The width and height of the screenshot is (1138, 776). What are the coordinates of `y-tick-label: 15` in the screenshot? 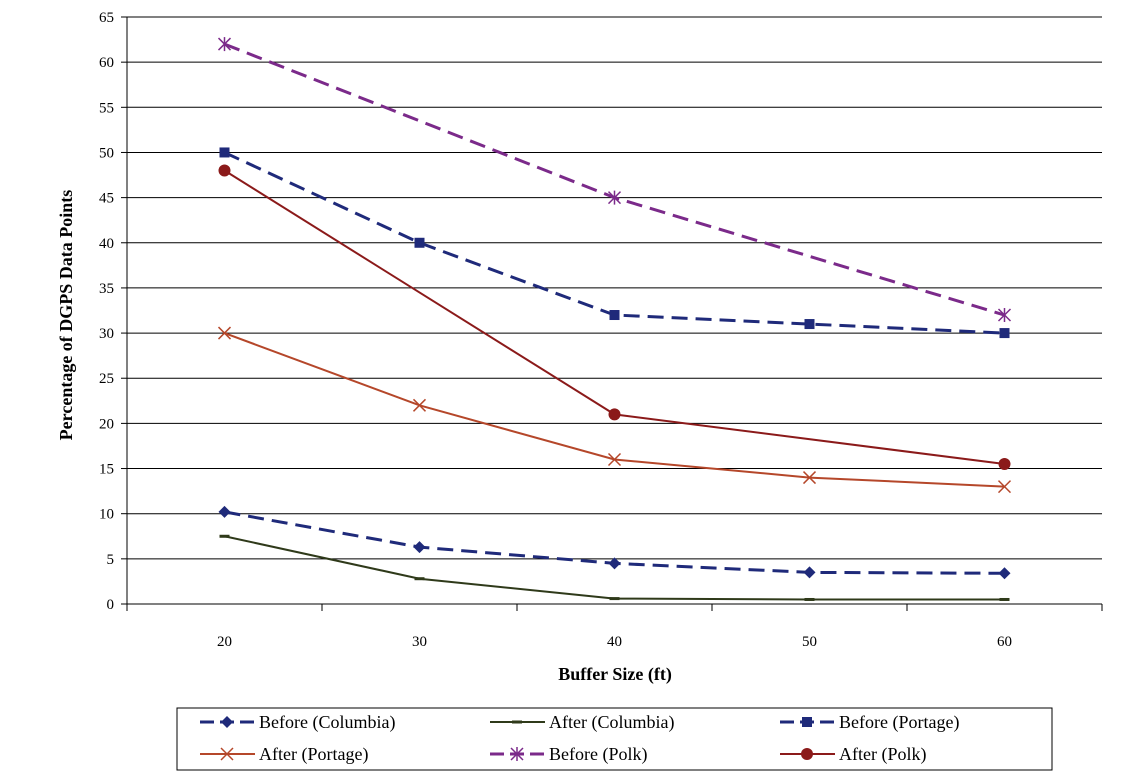 It's located at (106, 470).